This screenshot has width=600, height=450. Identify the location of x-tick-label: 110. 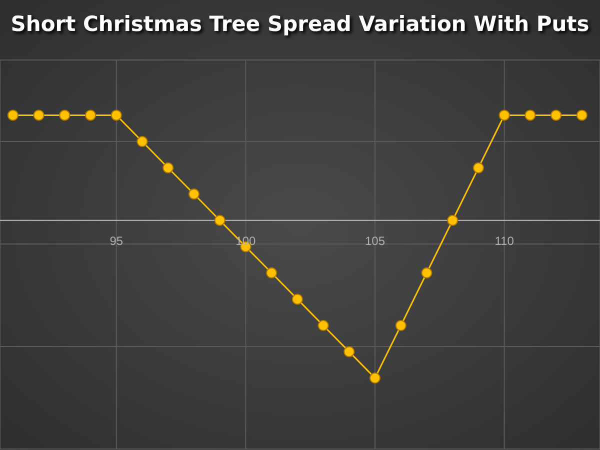
(504, 241).